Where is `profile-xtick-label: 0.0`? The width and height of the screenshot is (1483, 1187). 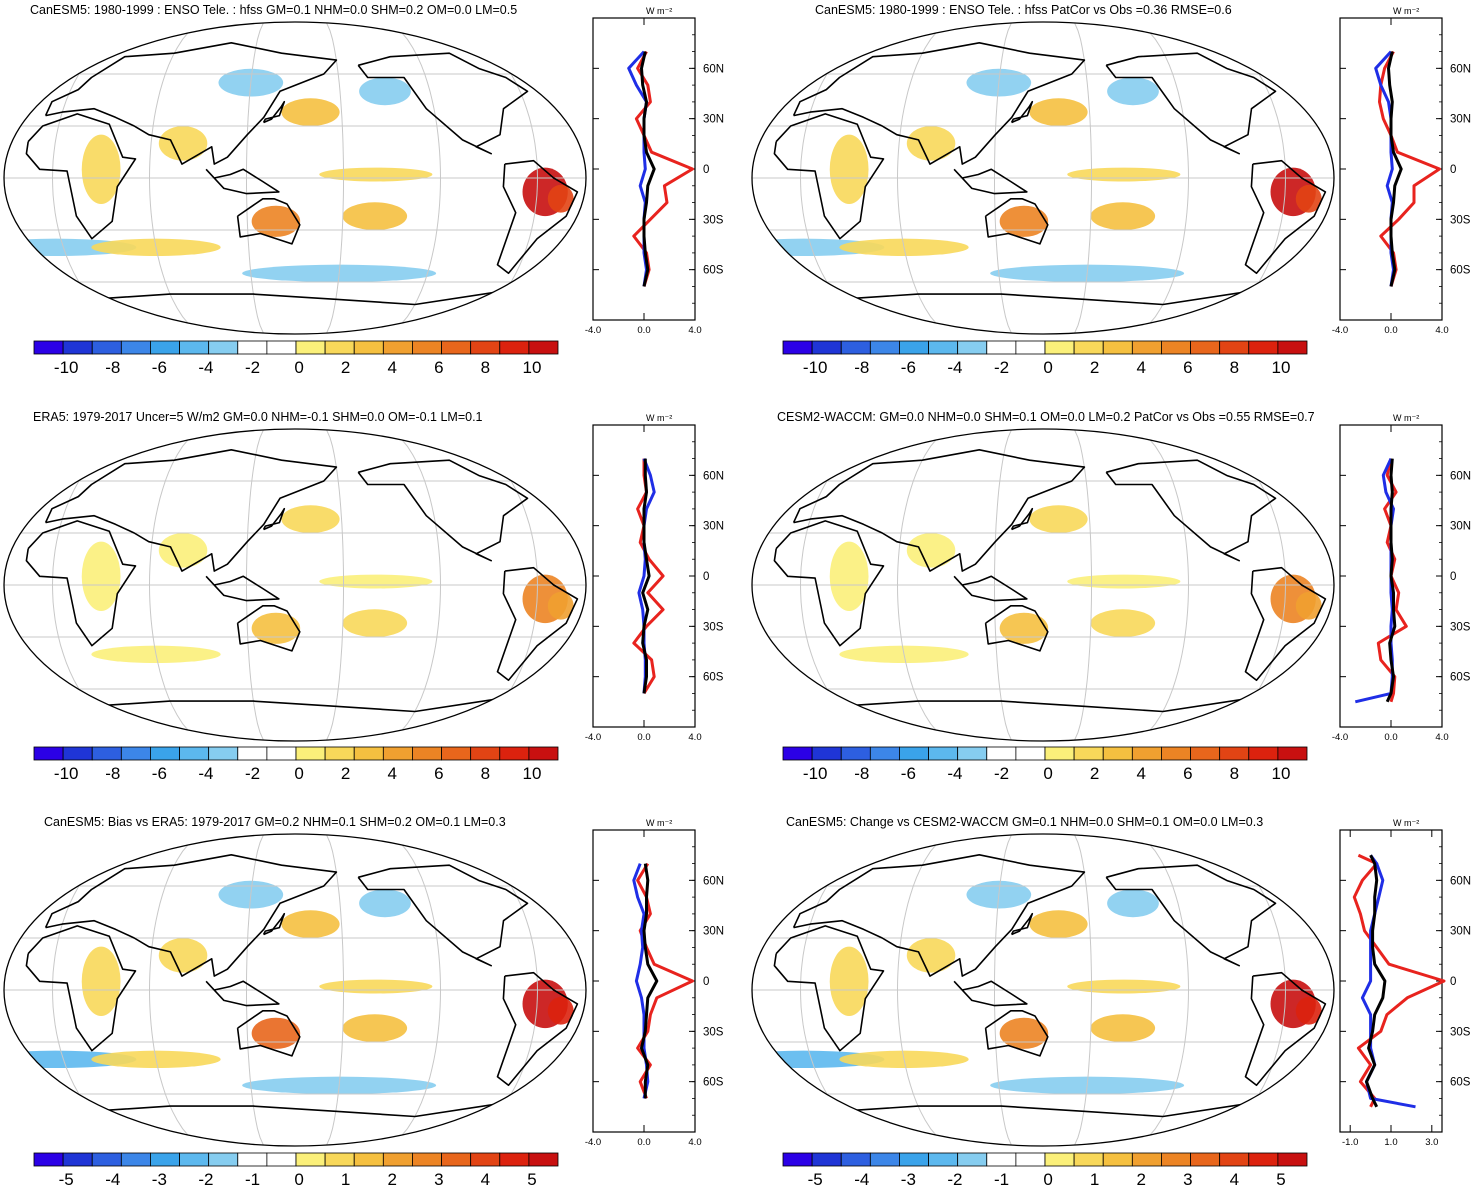 profile-xtick-label: 0.0 is located at coordinates (643, 1142).